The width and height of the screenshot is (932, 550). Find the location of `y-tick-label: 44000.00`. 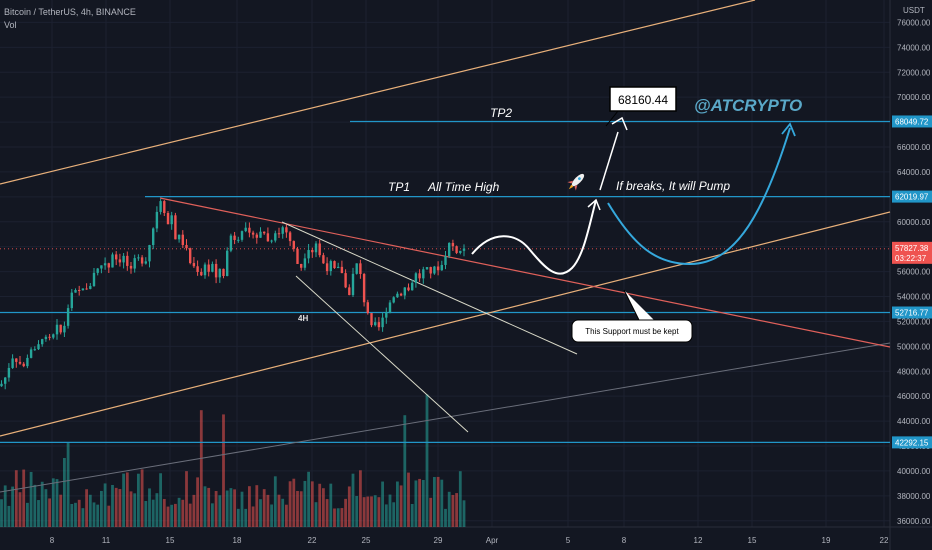

y-tick-label: 44000.00 is located at coordinates (914, 421).